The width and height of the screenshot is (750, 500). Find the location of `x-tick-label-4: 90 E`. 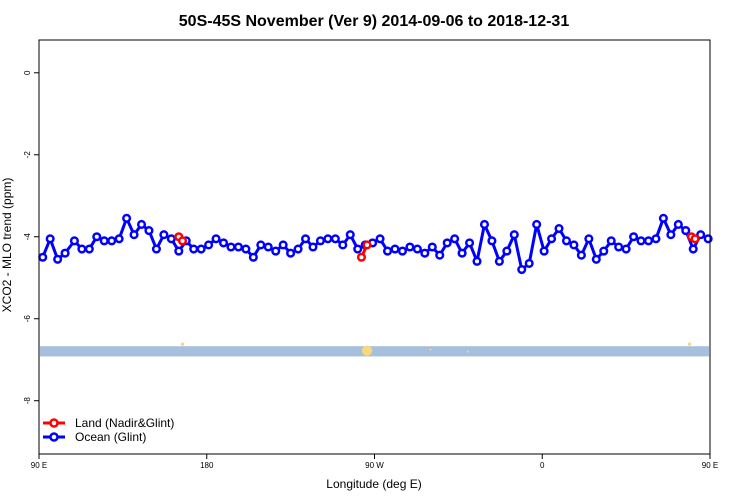

x-tick-label-4: 90 E is located at coordinates (710, 465).